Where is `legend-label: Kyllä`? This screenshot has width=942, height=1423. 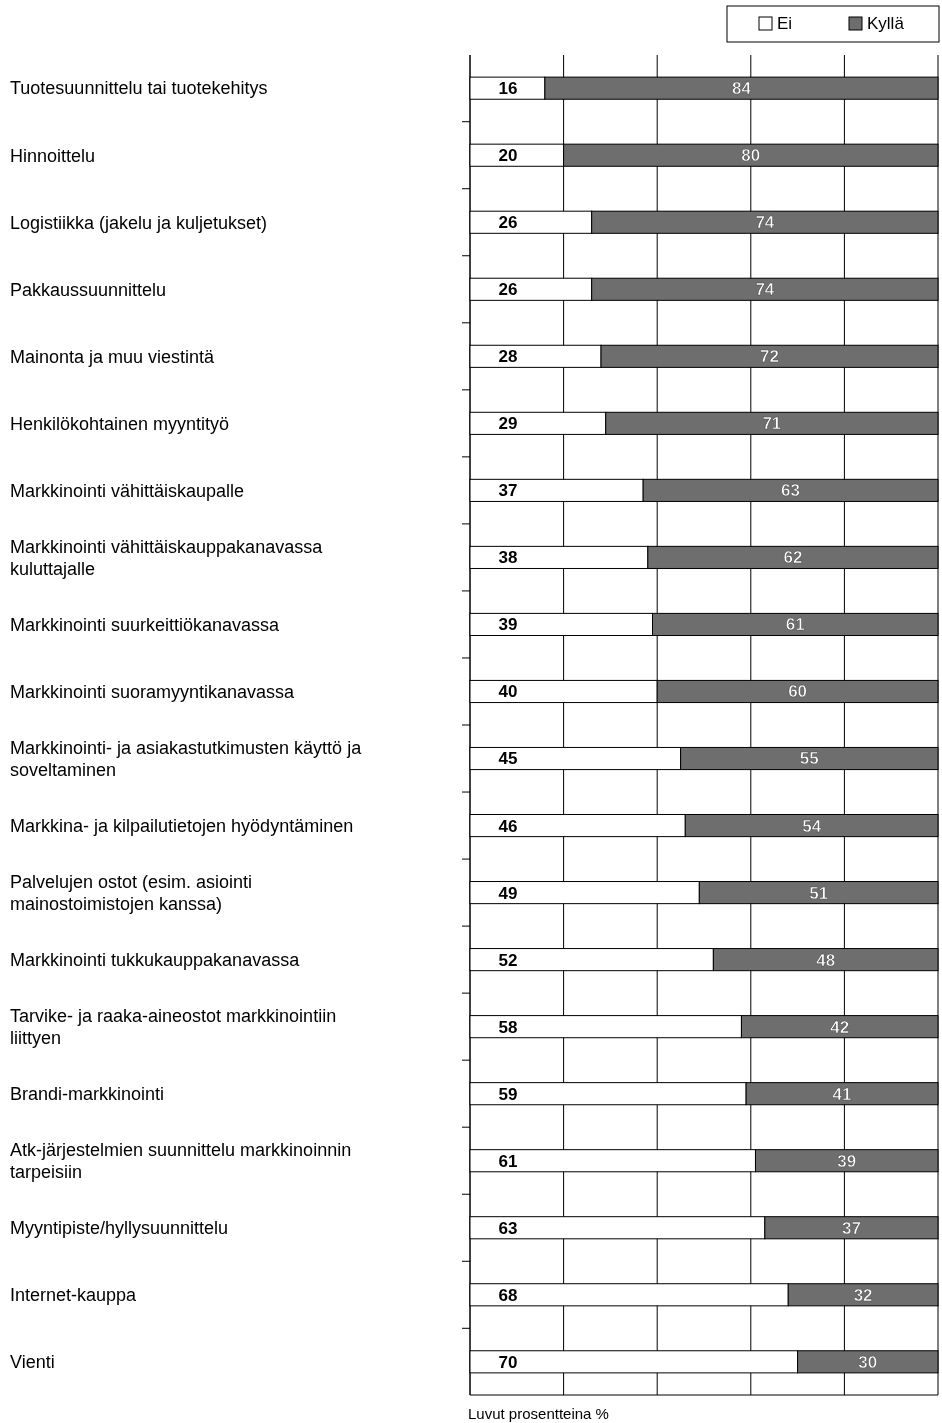 legend-label: Kyllä is located at coordinates (886, 23).